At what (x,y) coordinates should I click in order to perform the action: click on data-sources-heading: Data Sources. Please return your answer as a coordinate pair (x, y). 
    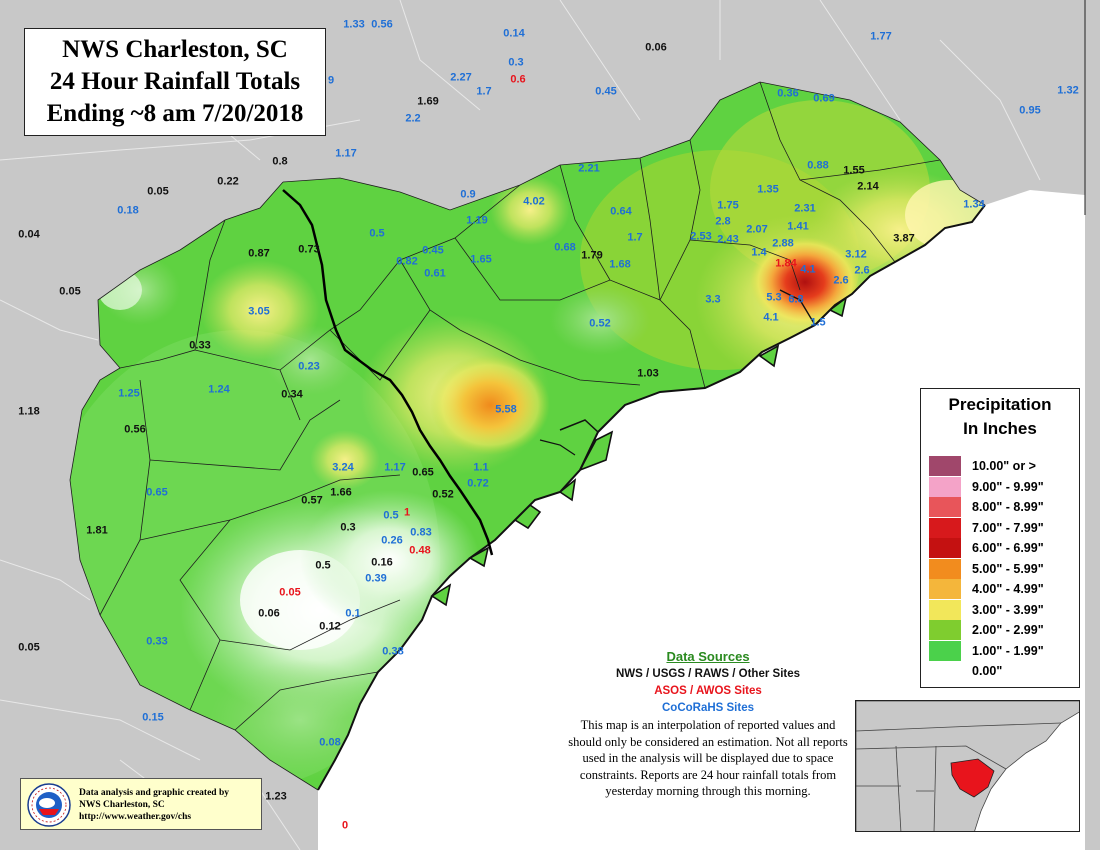
    Looking at the image, I should click on (708, 656).